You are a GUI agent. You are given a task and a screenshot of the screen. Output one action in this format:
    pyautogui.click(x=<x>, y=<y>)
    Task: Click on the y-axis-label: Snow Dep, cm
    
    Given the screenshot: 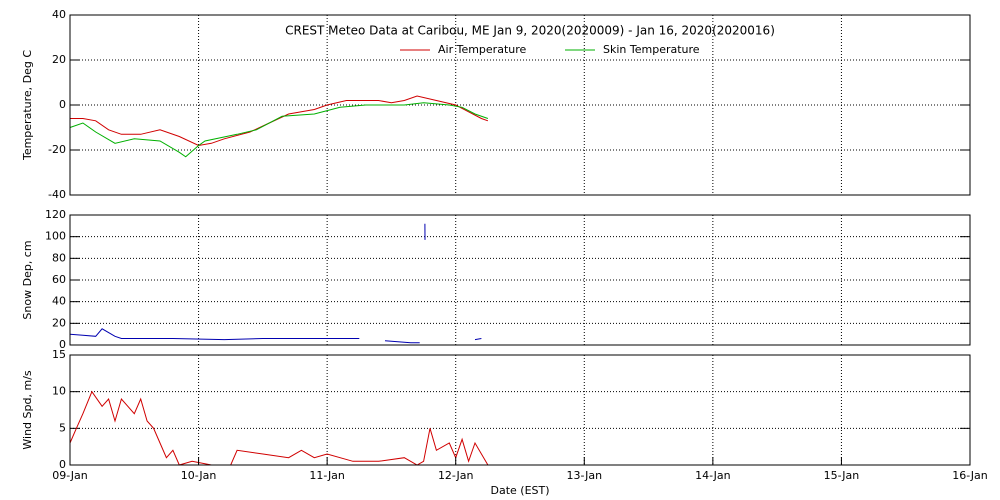 What is the action you would take?
    pyautogui.click(x=27, y=279)
    